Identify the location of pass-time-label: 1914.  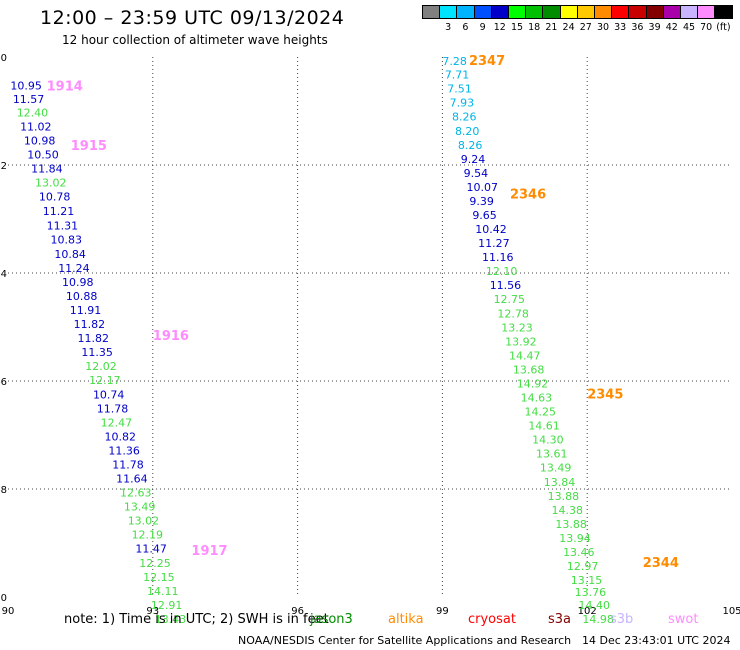
(65, 86).